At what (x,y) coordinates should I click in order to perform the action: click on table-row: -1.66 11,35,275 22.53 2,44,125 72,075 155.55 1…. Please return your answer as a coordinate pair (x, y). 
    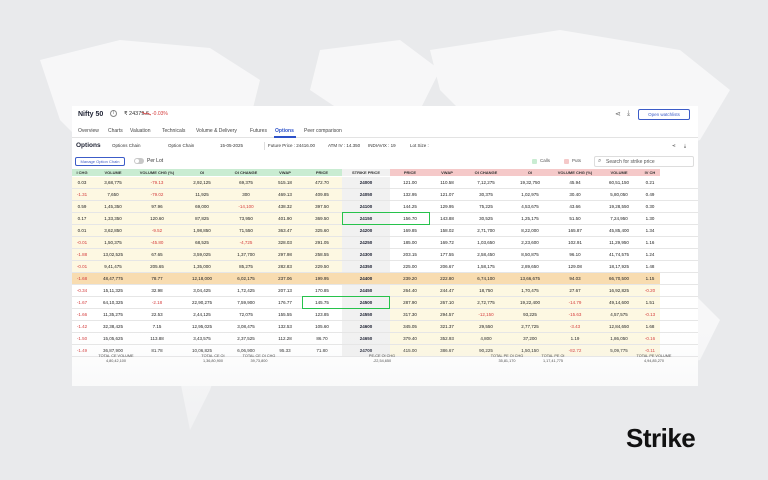
    Looking at the image, I should click on (385, 315).